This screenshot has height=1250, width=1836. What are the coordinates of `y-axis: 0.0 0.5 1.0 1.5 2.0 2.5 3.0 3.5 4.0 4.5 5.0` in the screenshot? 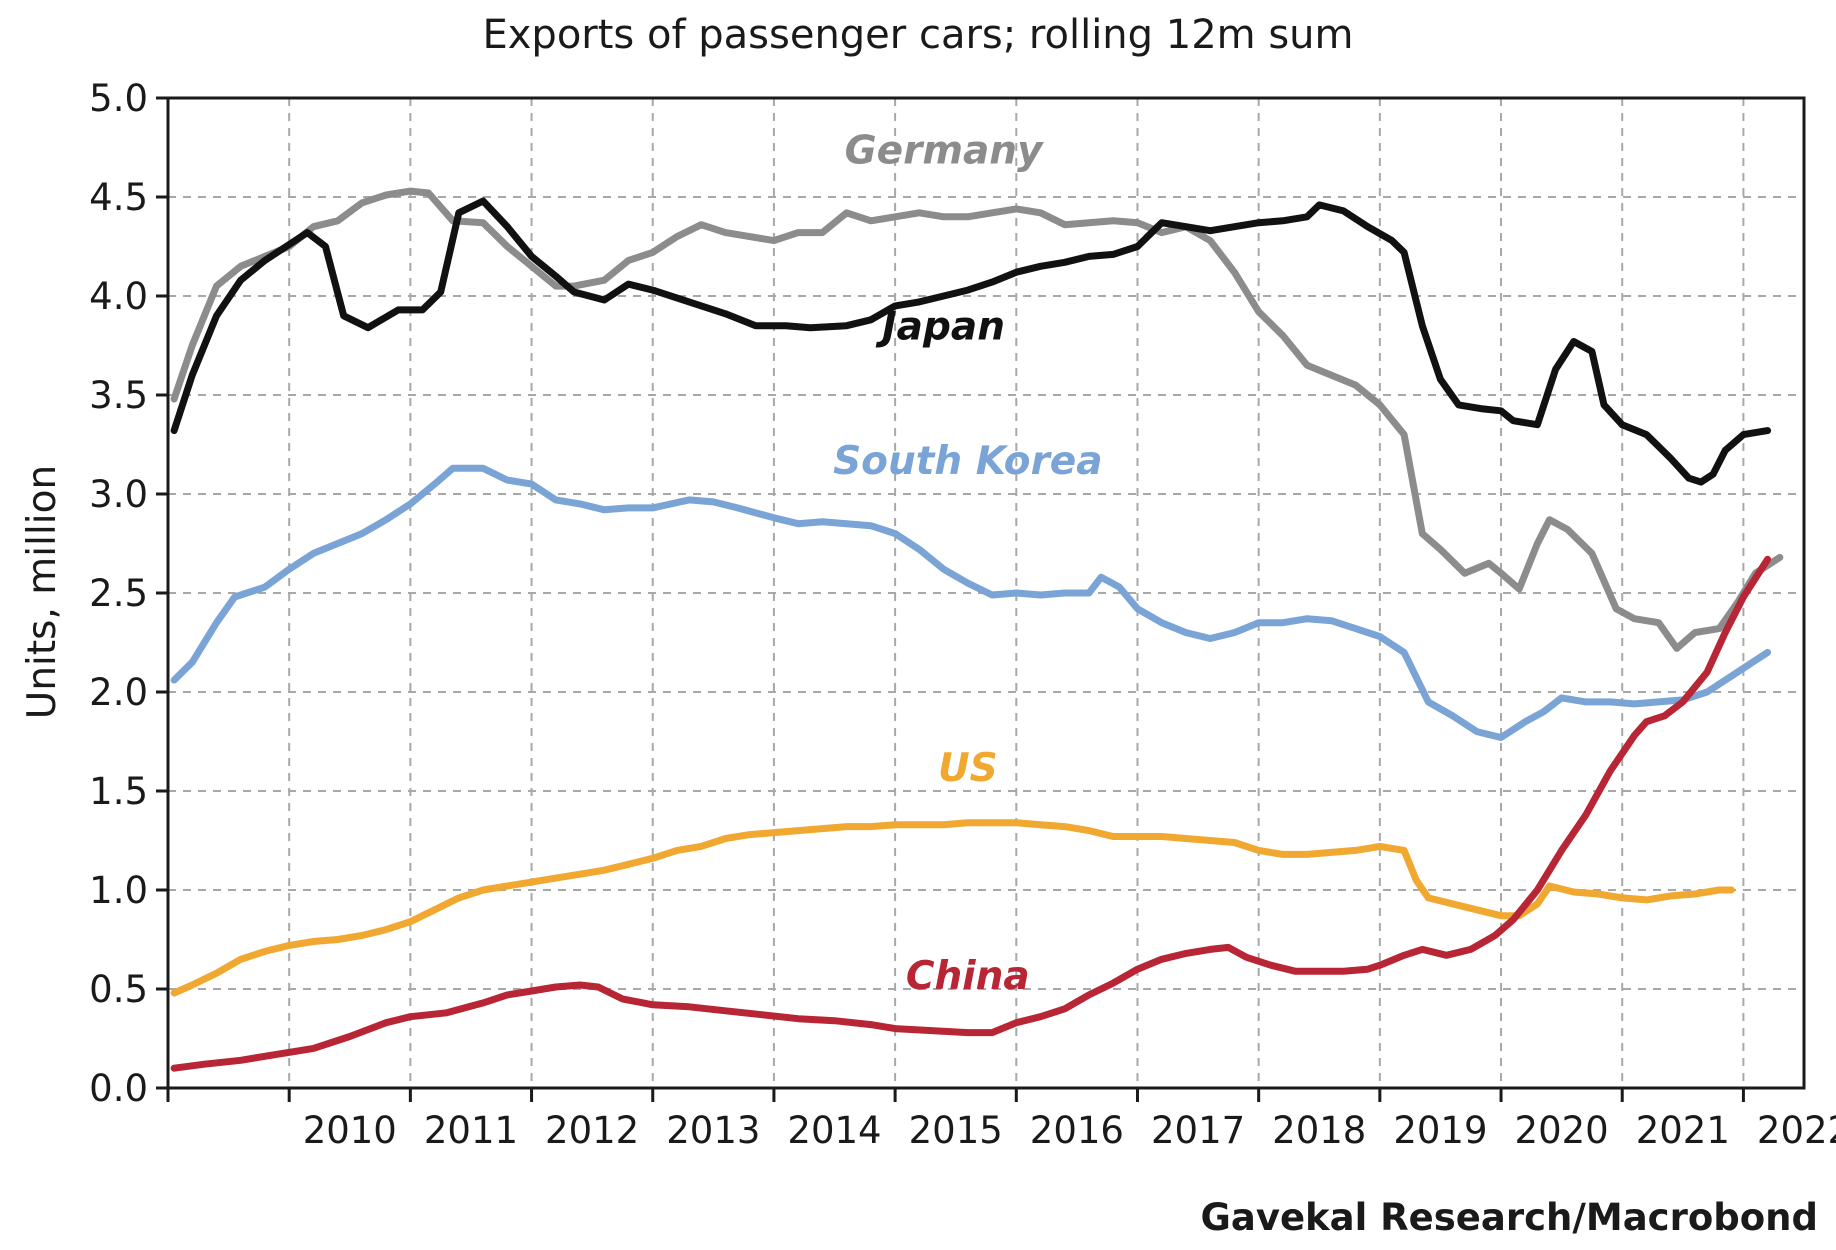 It's located at (128, 593).